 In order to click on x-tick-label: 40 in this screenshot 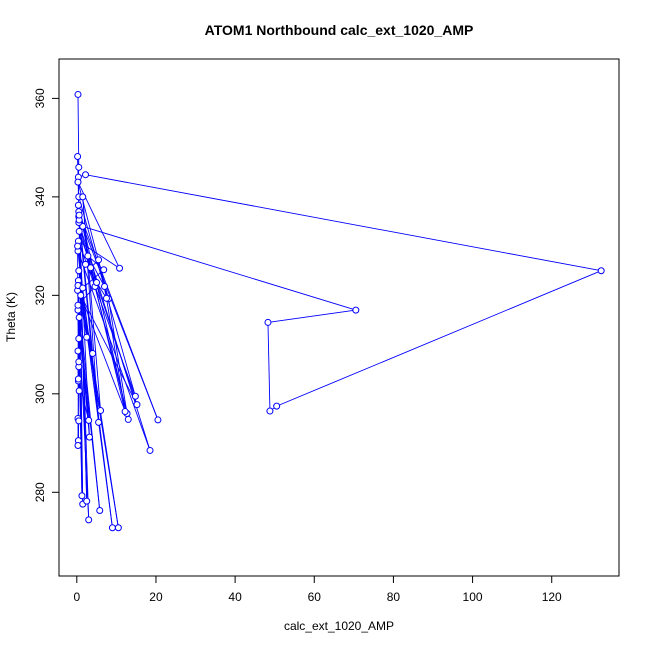, I will do `click(235, 597)`.